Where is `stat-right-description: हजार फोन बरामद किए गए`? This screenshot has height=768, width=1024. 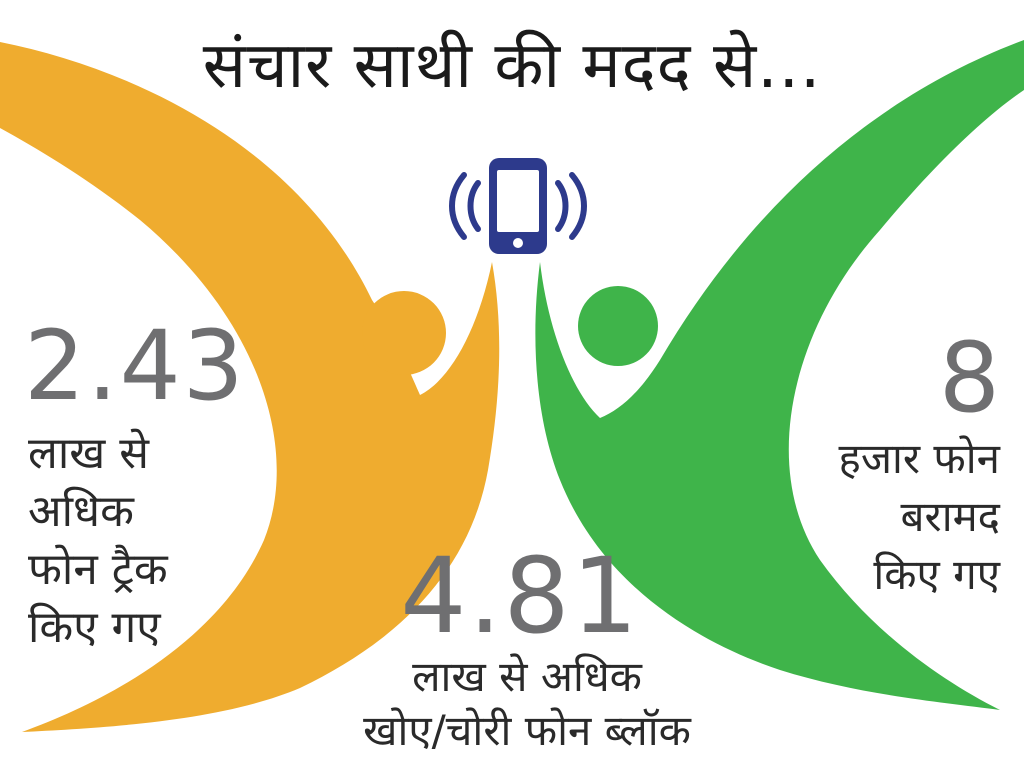
stat-right-description: हजार फोन बरामद किए गए is located at coordinates (885, 517).